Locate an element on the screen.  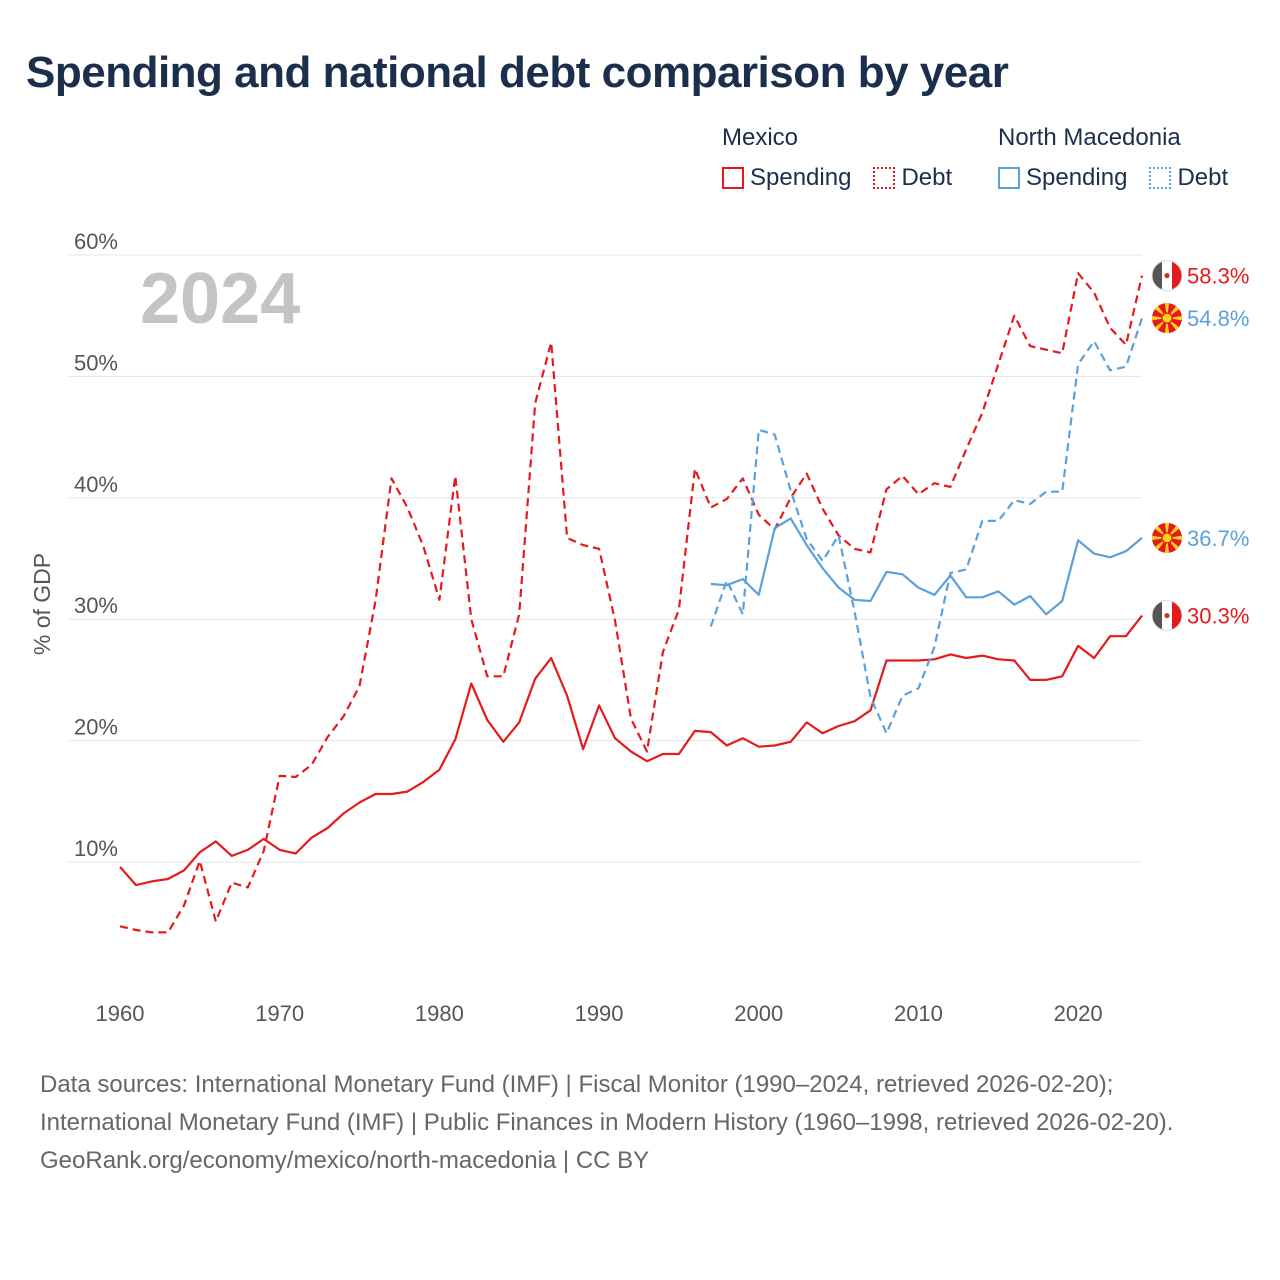
x-tick-label: 1980 is located at coordinates (439, 1013).